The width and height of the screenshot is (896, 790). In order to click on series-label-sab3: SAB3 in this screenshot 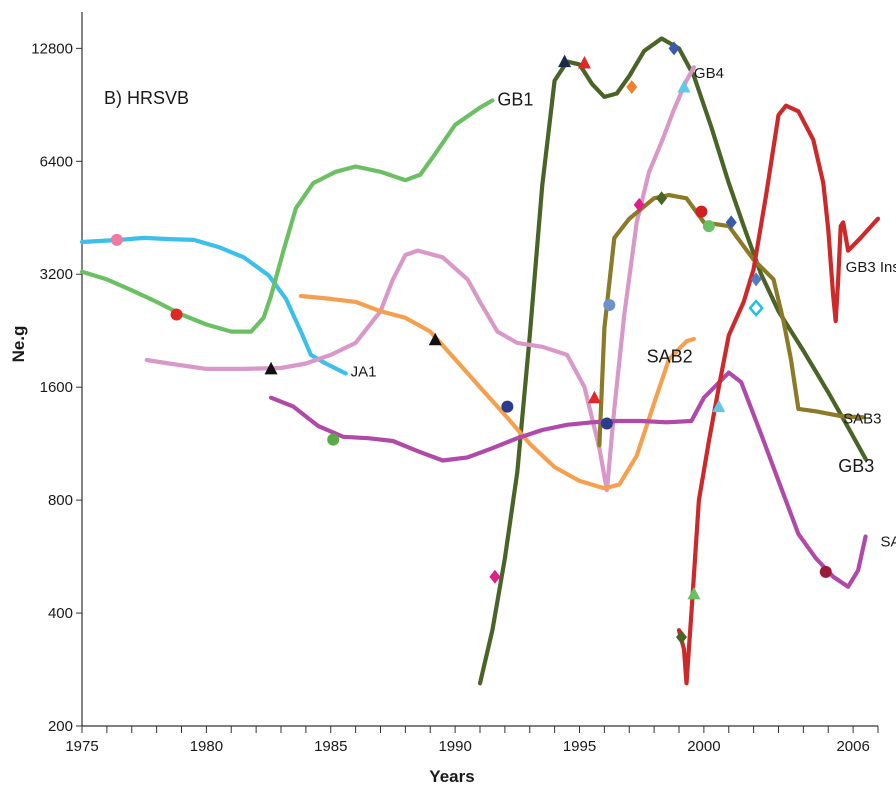, I will do `click(862, 419)`.